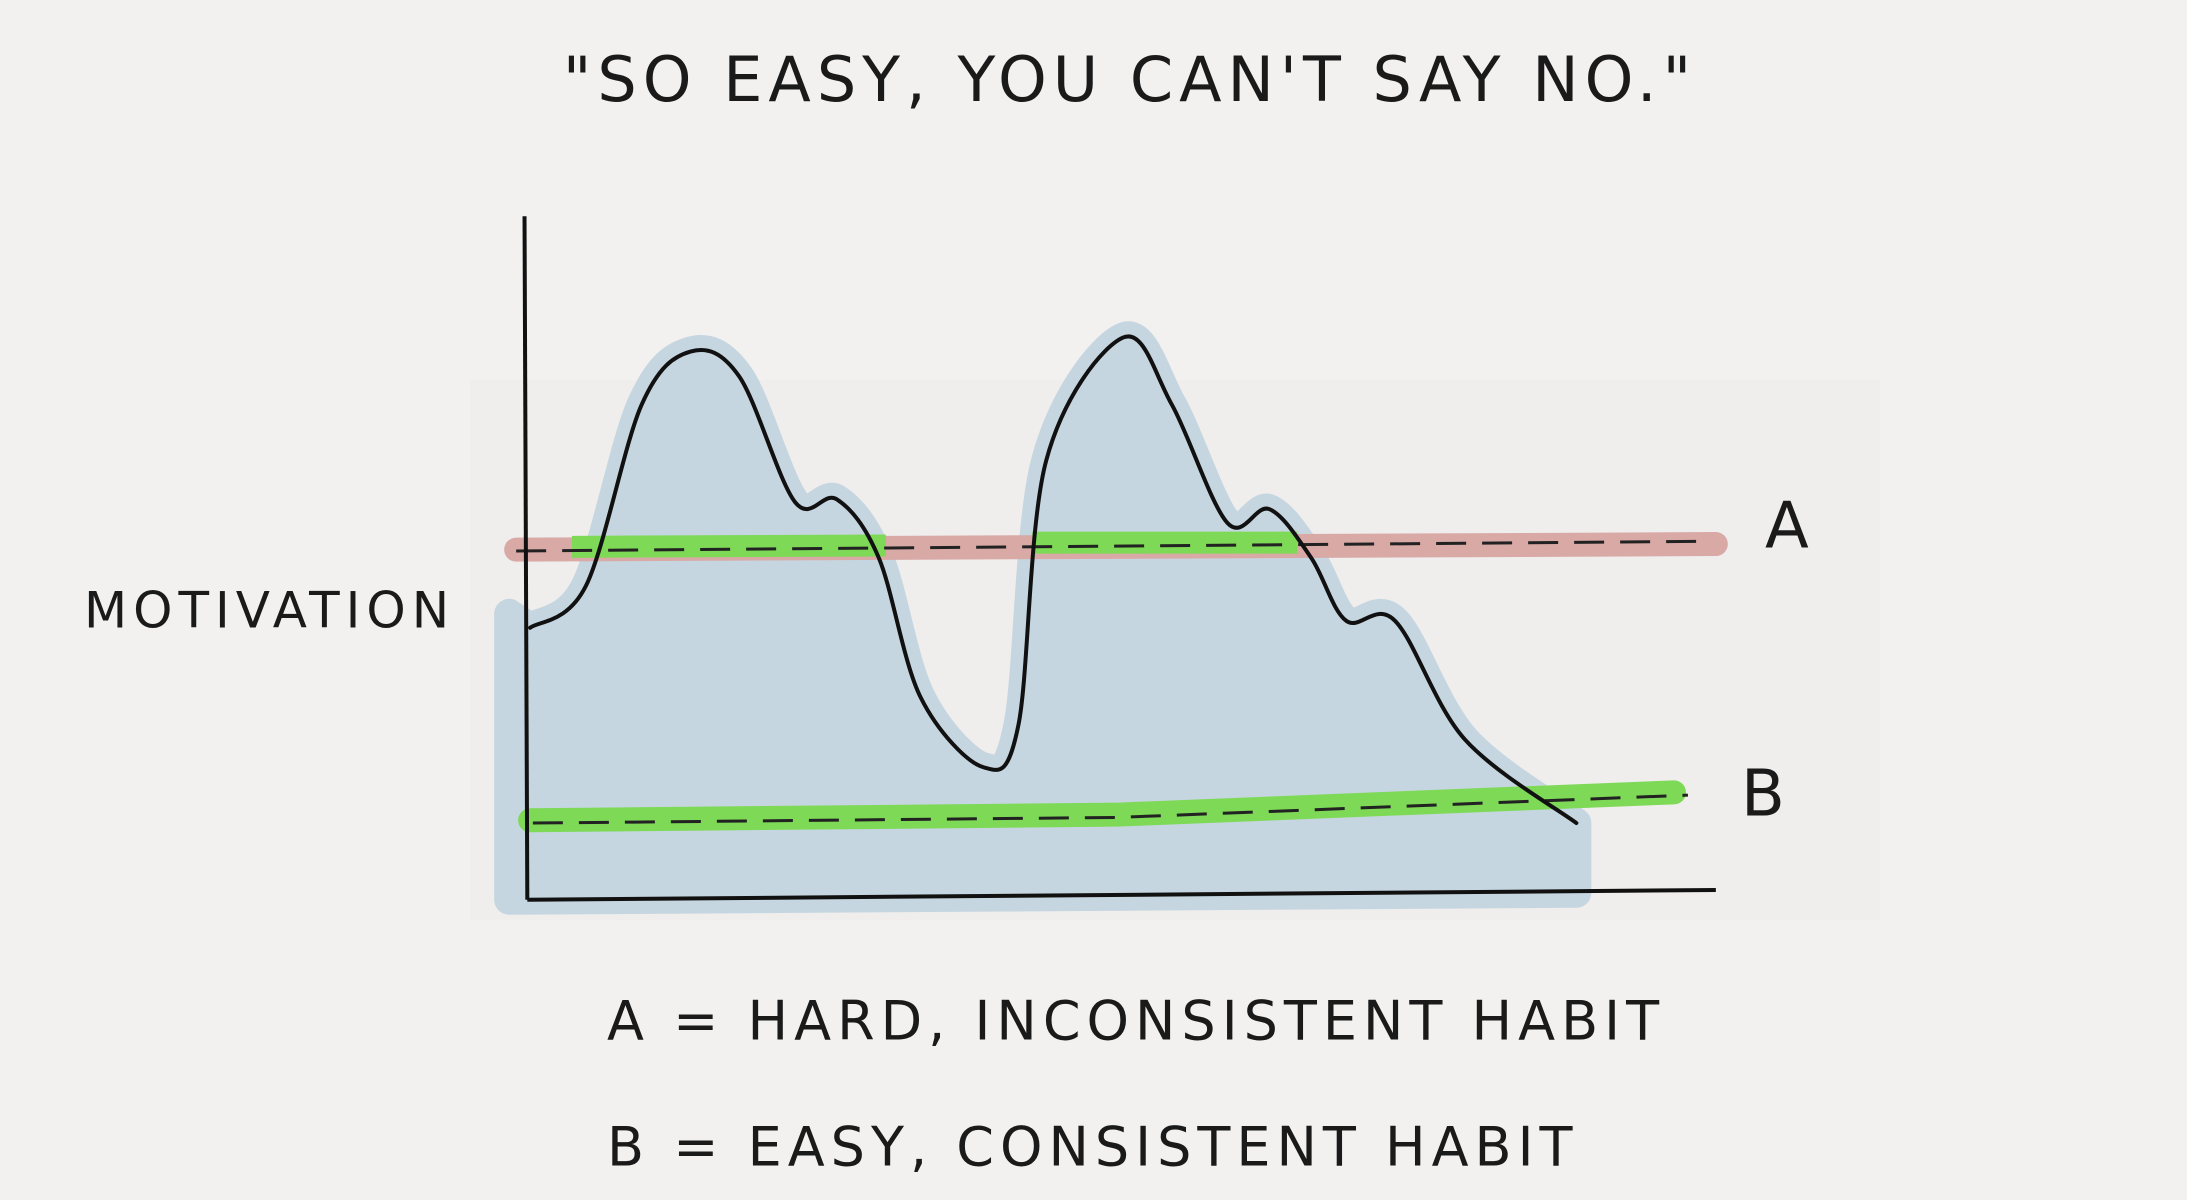 The image size is (2187, 1200). I want to click on legend-entry: B = EASY, CONSISTENT HABIT, so click(1093, 1147).